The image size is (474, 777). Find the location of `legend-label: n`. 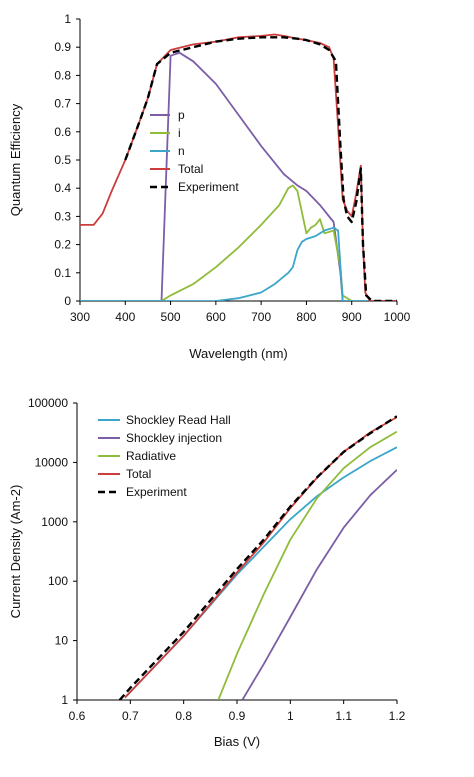

legend-label: n is located at coordinates (181, 151).